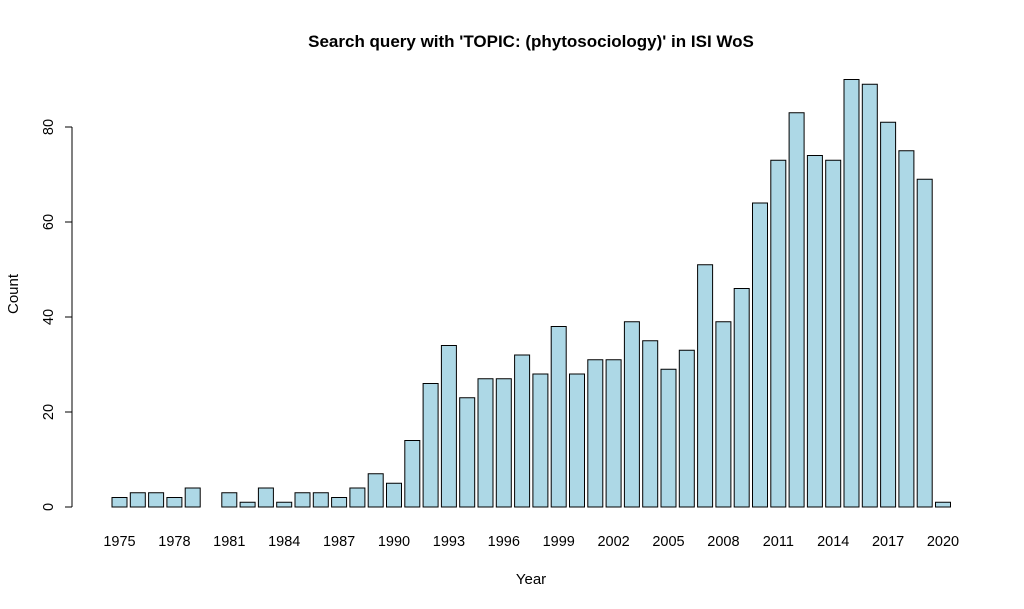 This screenshot has width=1024, height=609. What do you see at coordinates (49, 507) in the screenshot?
I see `y-tick-label-0: 0` at bounding box center [49, 507].